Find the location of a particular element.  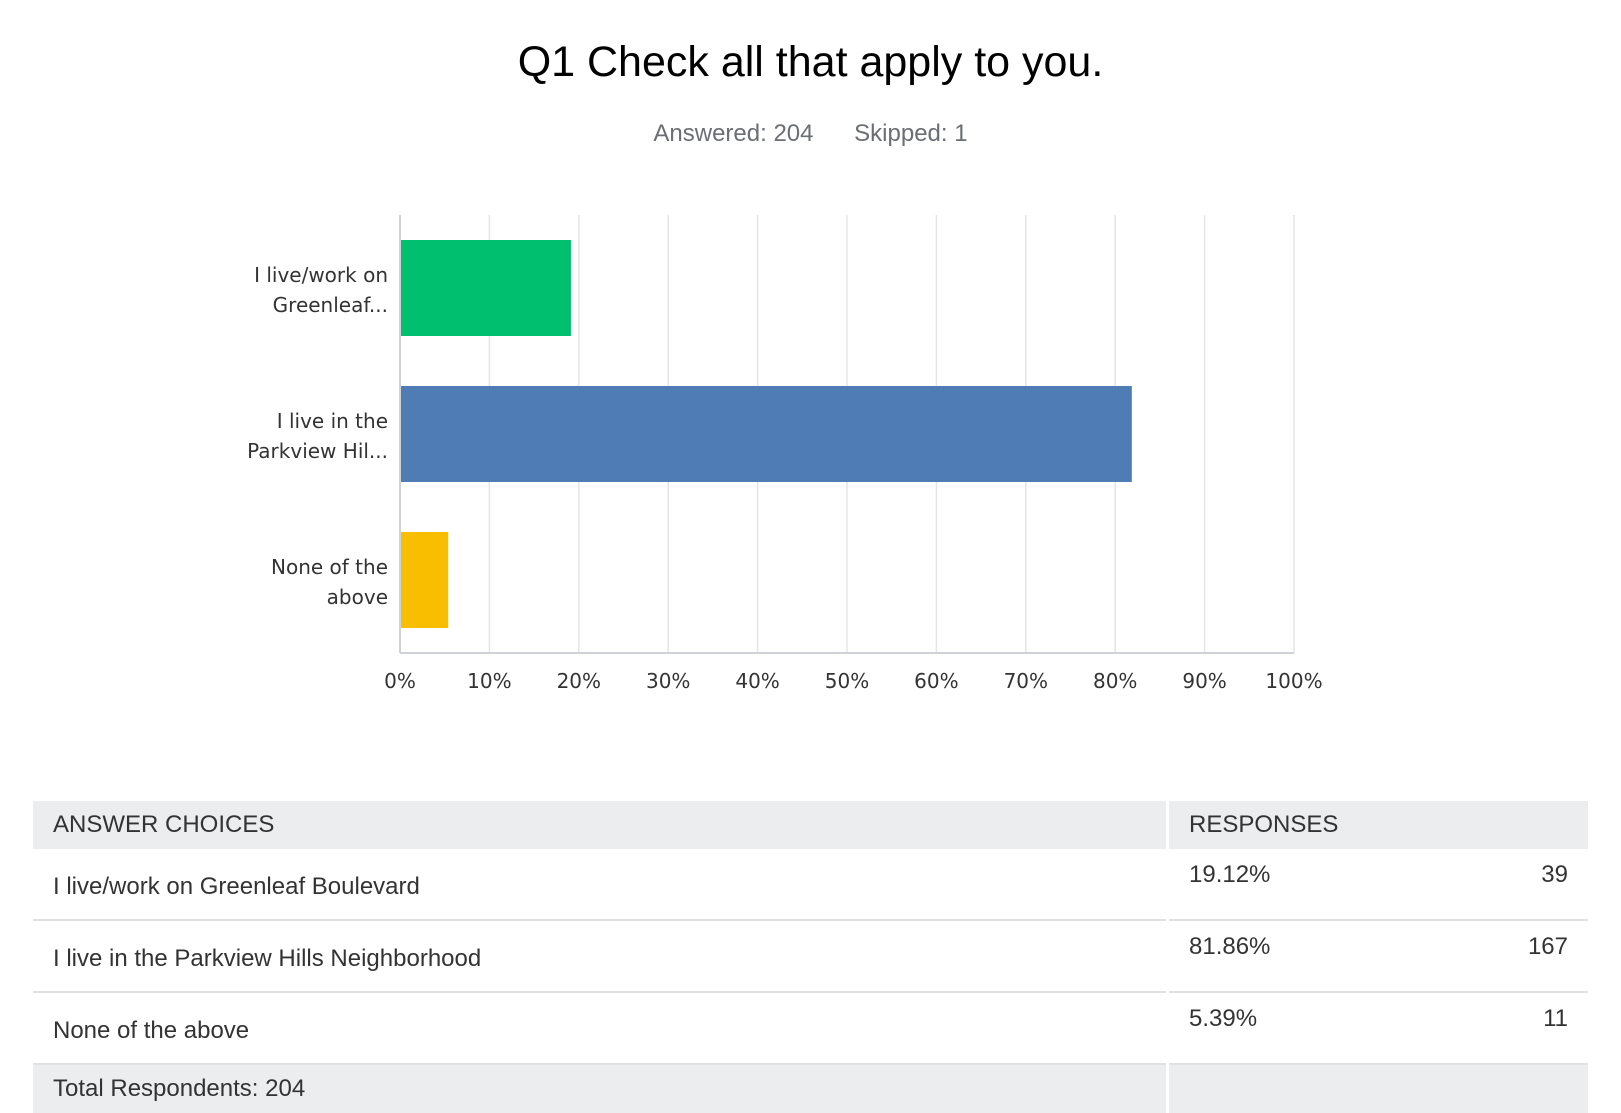

percent-cell: 5.39% is located at coordinates (1294, 1028).